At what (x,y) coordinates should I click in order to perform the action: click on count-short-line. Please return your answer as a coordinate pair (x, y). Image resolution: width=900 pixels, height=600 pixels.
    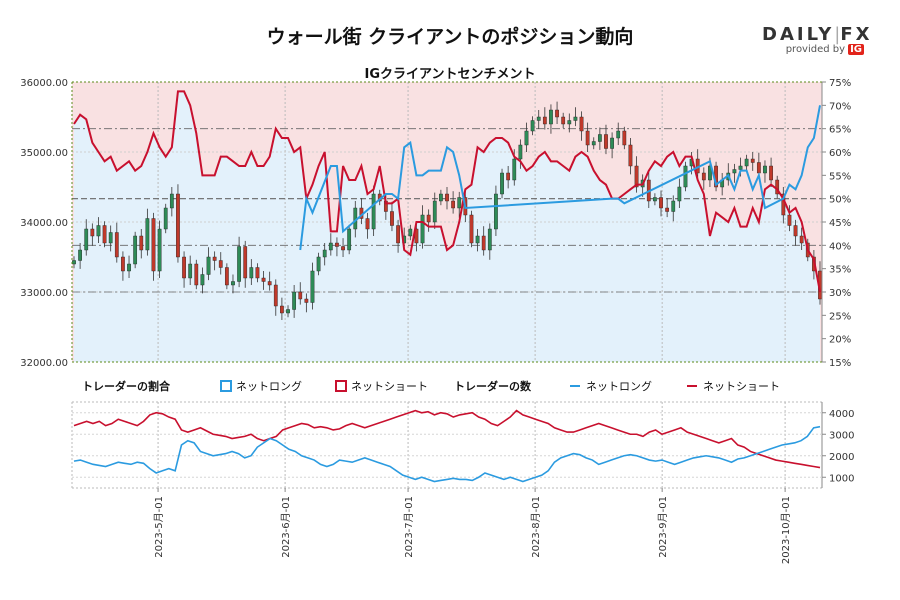
    Looking at the image, I should click on (447, 439).